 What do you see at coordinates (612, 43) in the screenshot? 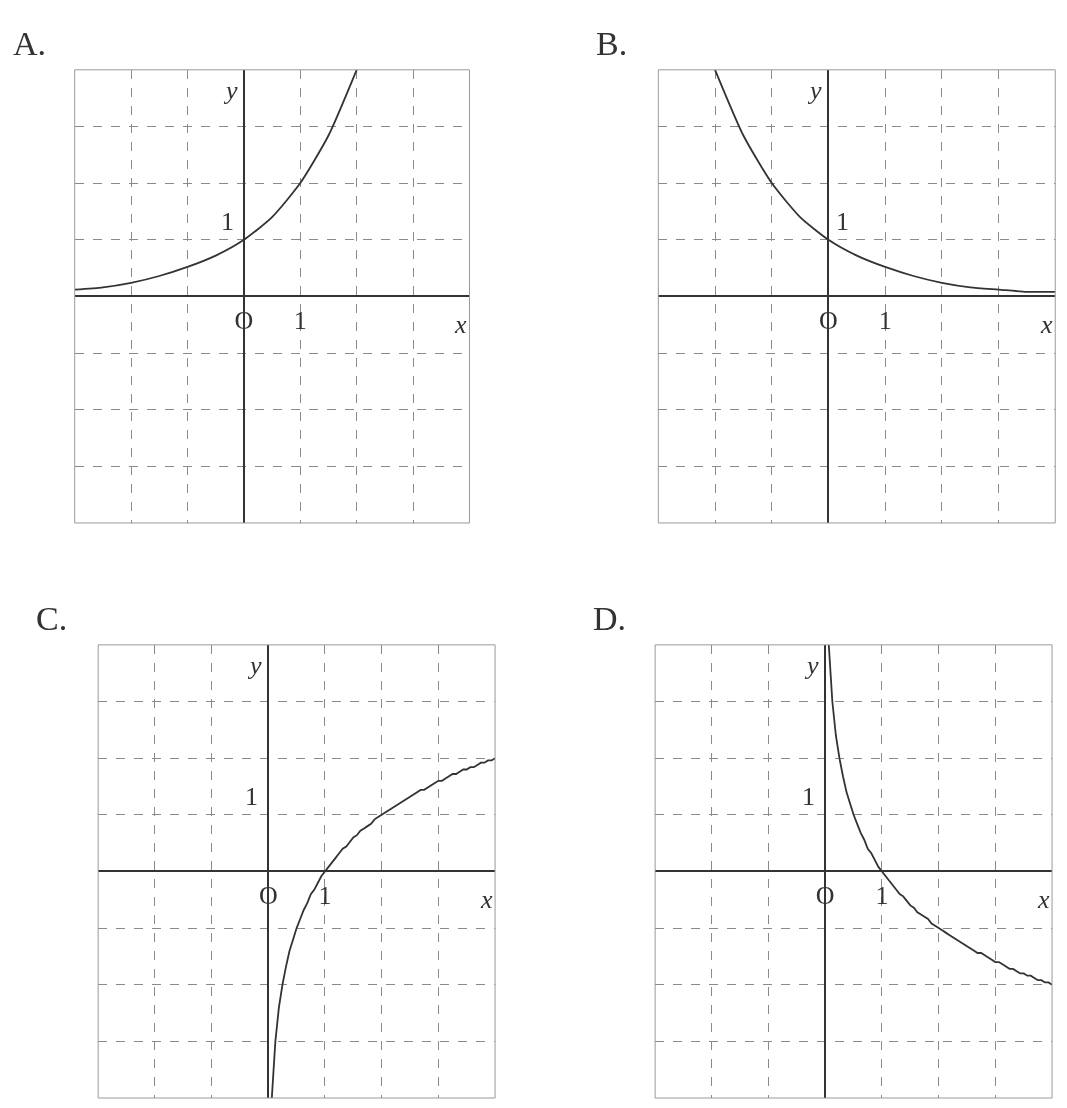
I see `chart-title: B.` at bounding box center [612, 43].